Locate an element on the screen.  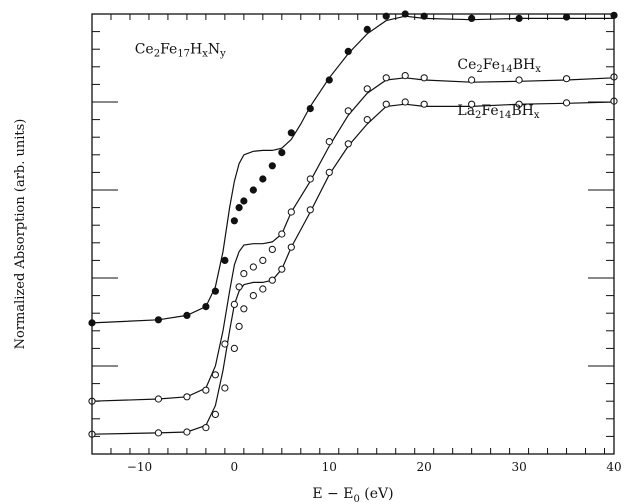
x-tick-label: −10 is located at coordinates (139, 467).